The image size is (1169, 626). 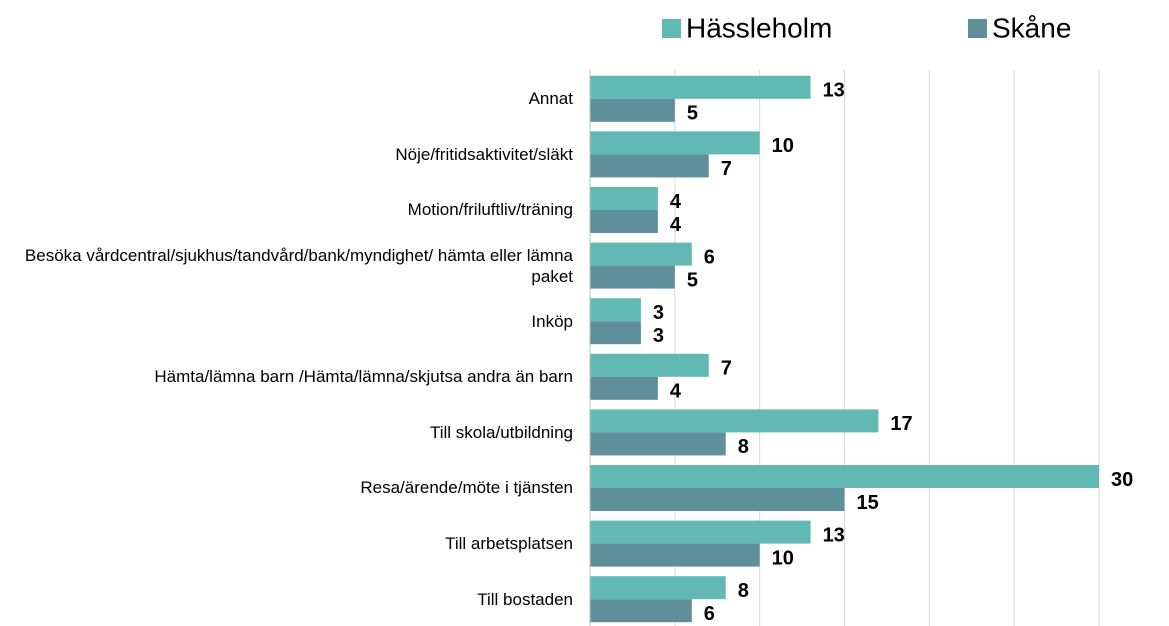 I want to click on category-label: Nöje/fritidsaktivitet/släkt, so click(x=484, y=154).